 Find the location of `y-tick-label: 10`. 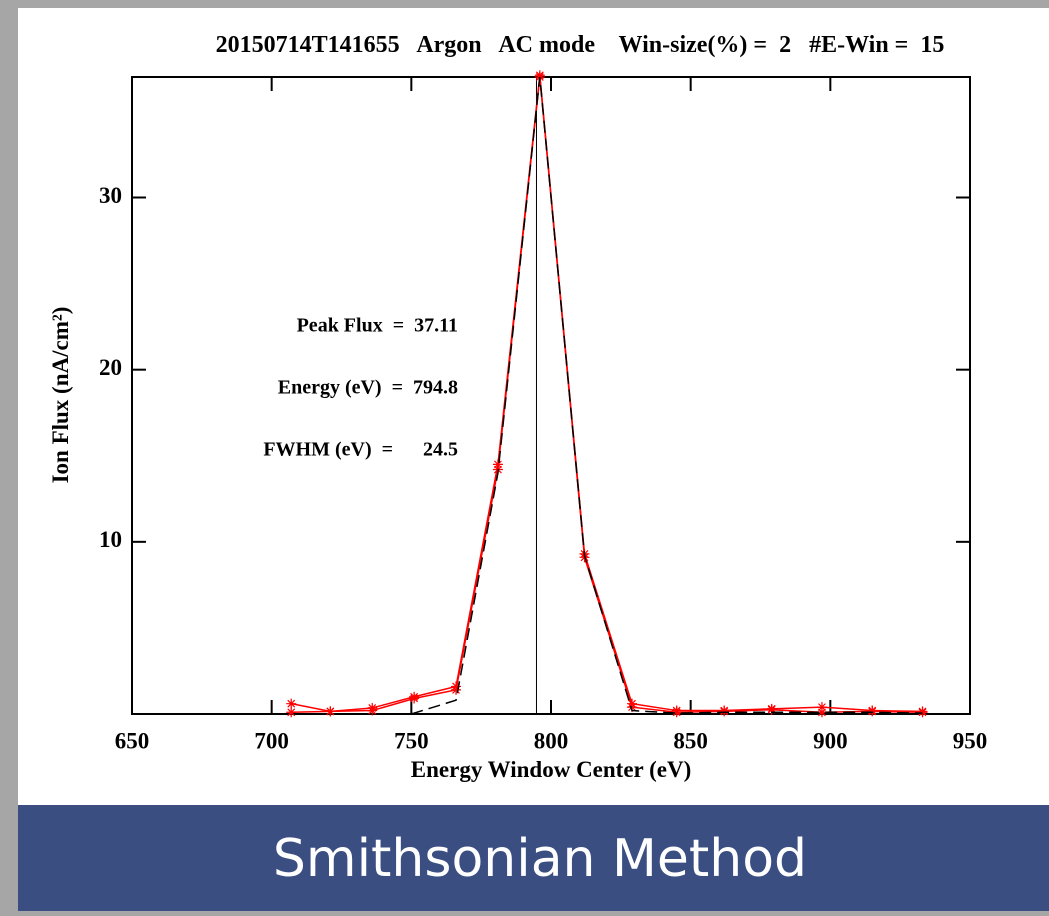

y-tick-label: 10 is located at coordinates (110, 539).